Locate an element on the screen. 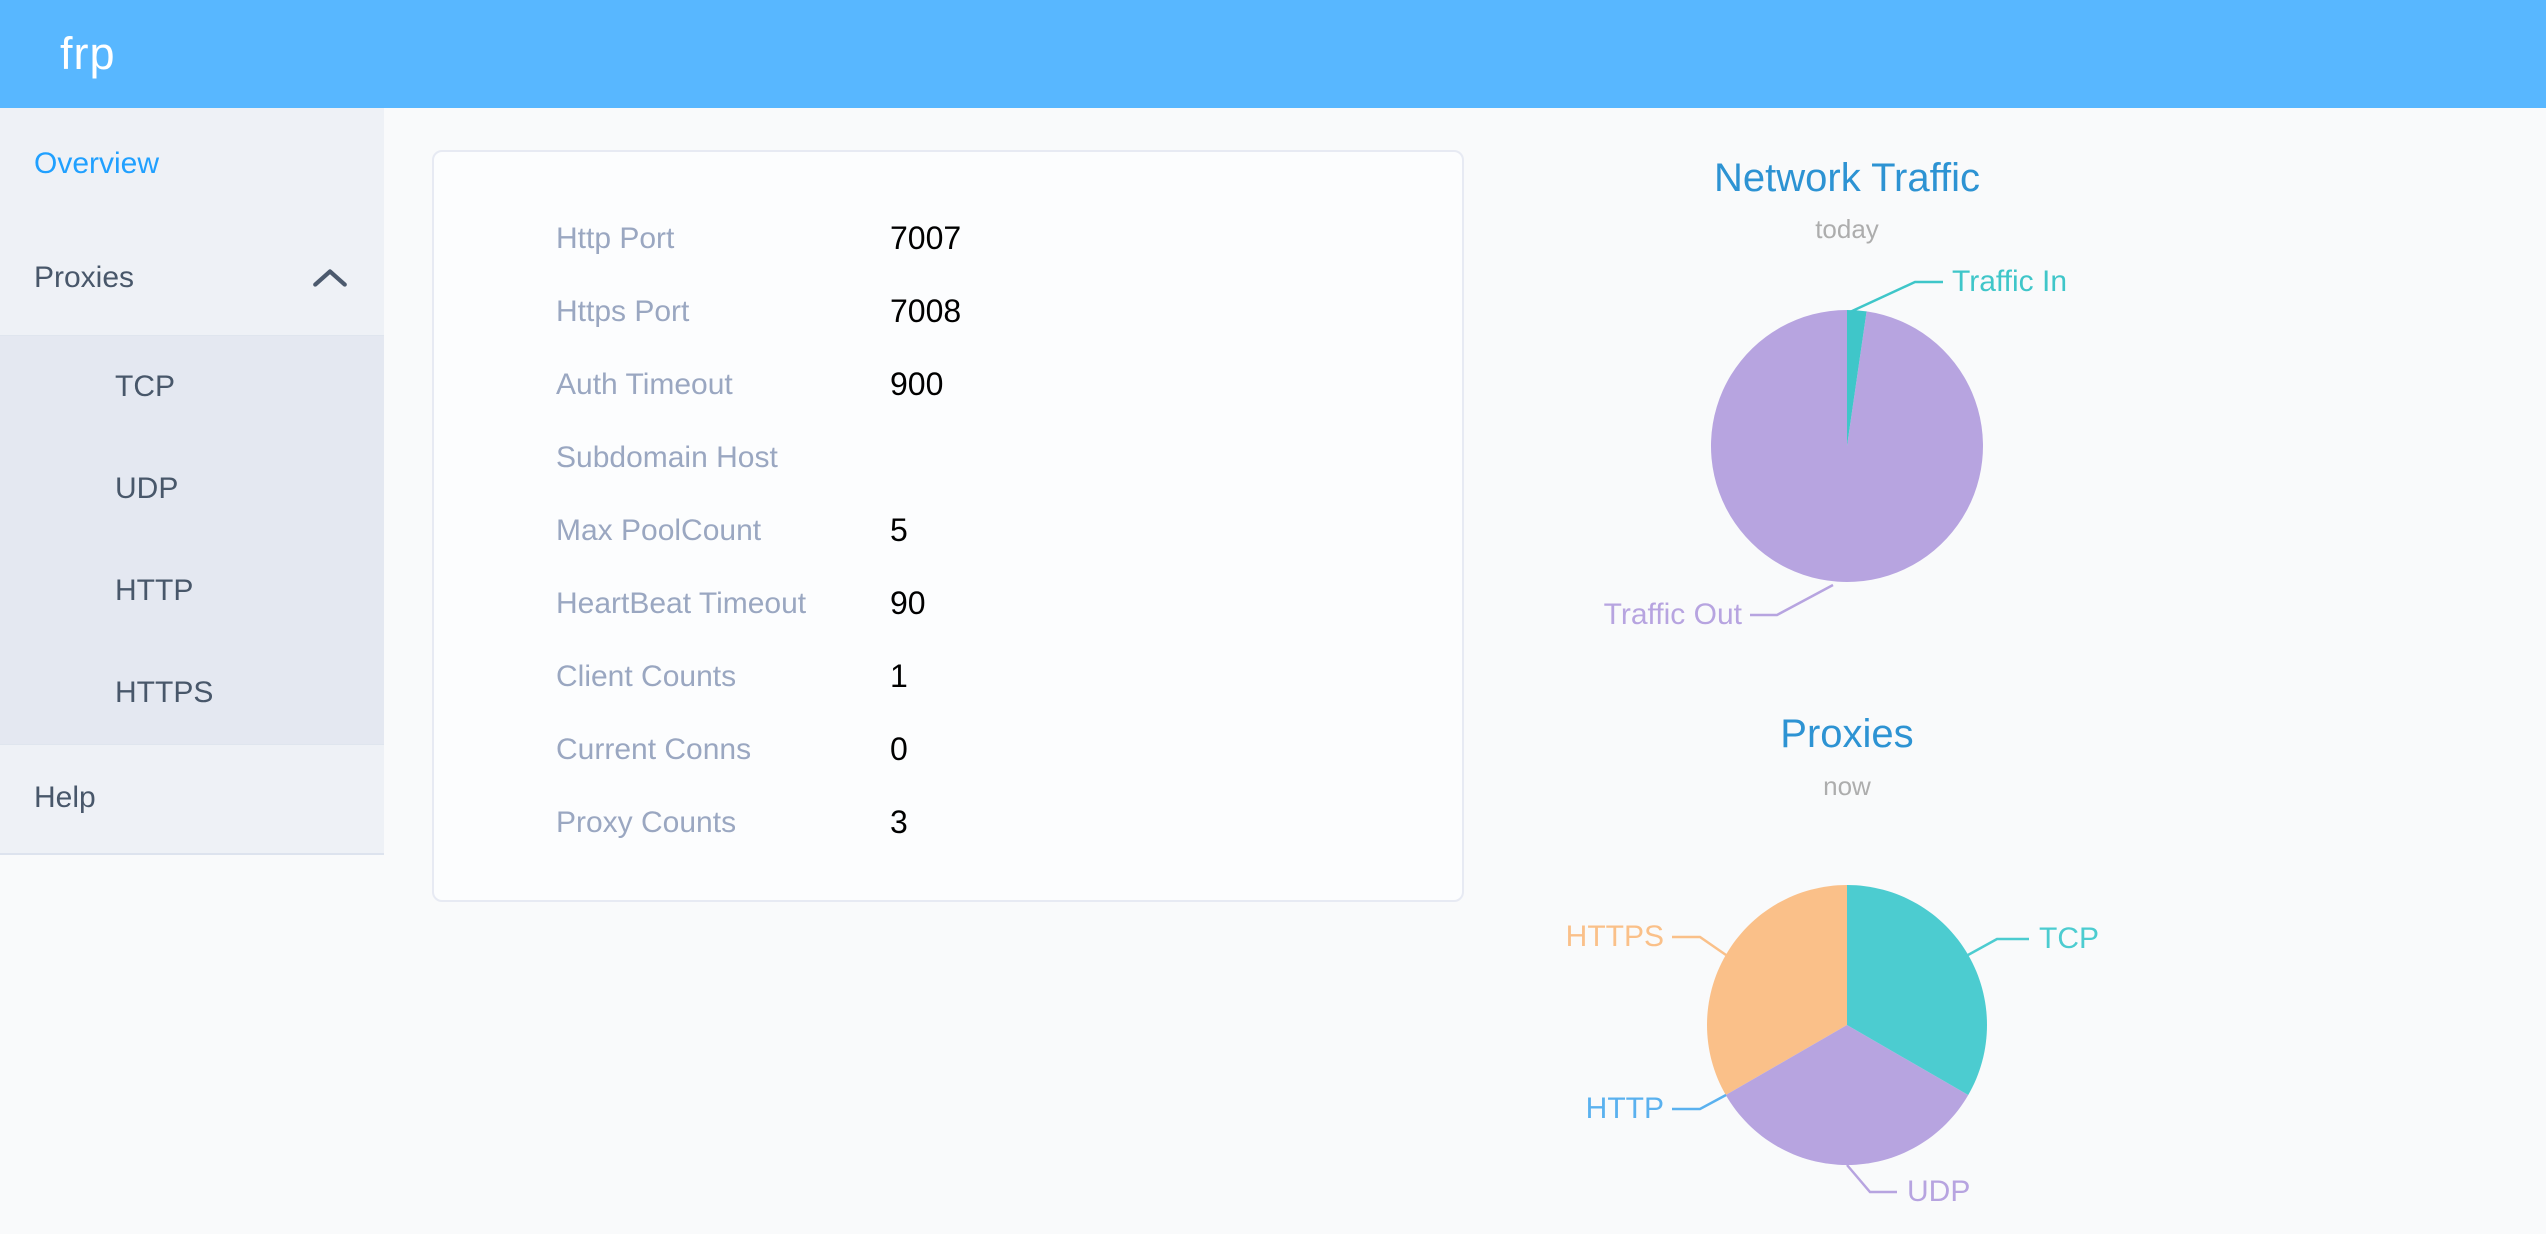 This screenshot has width=2546, height=1234. chart-title: Proxies is located at coordinates (1847, 734).